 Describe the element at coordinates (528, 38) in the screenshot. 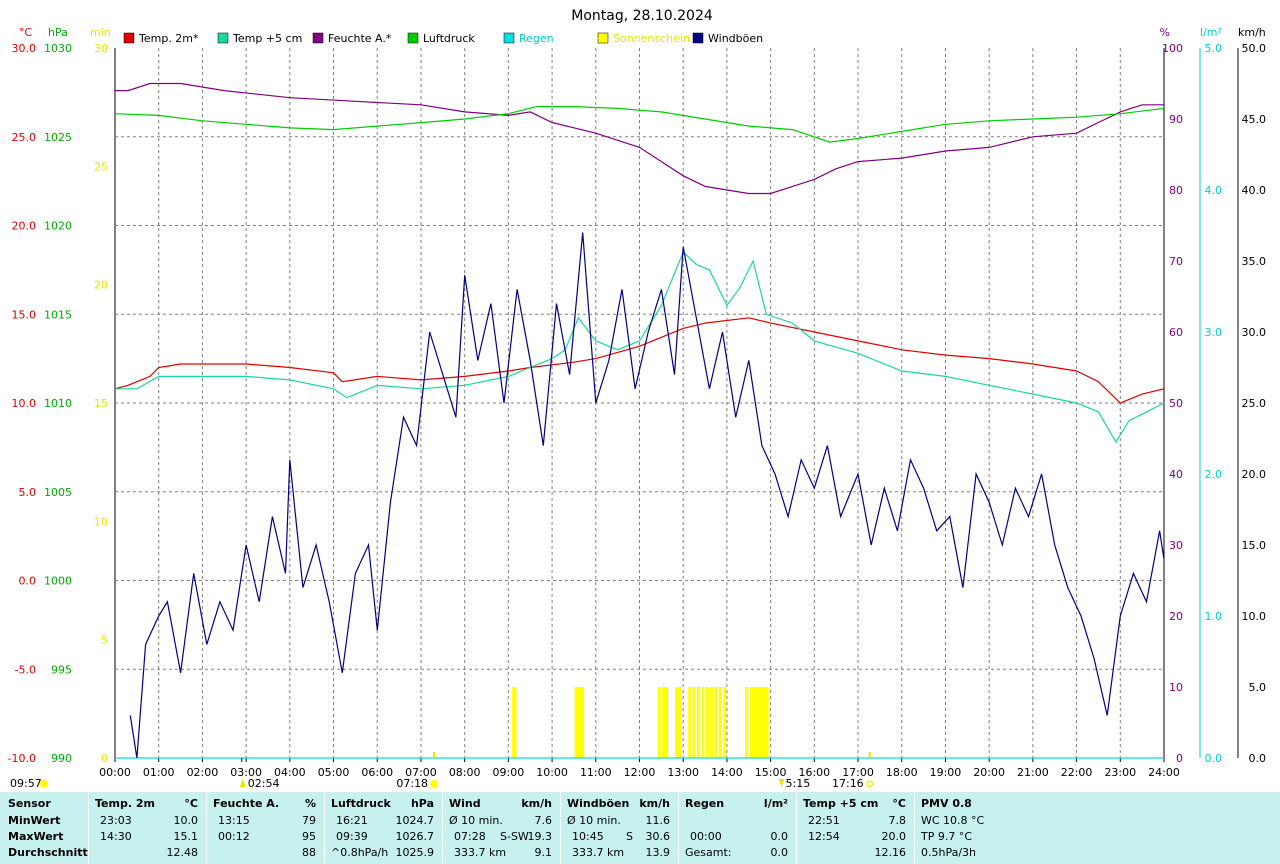

I see `legend-item: Regen` at that location.